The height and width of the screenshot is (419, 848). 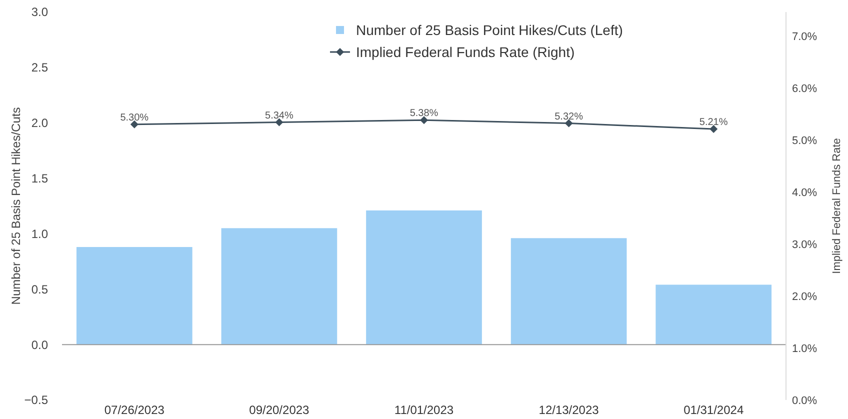 What do you see at coordinates (805, 140) in the screenshot?
I see `y2-tick-label: 5.0%` at bounding box center [805, 140].